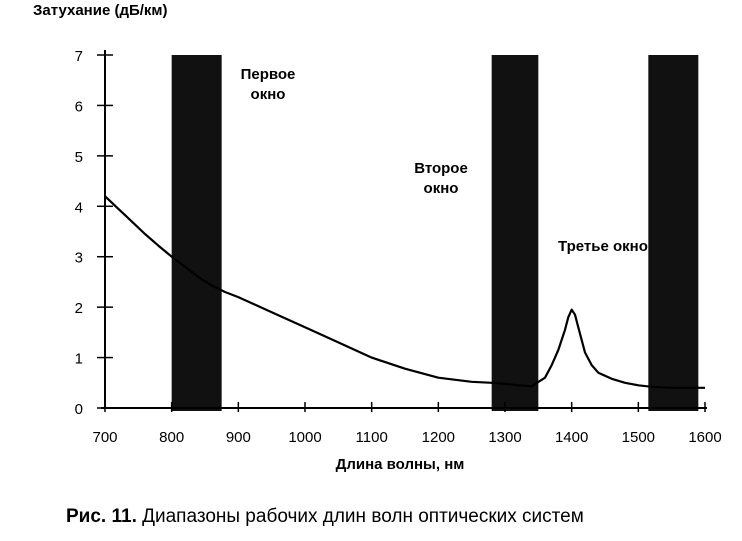 The height and width of the screenshot is (541, 742). What do you see at coordinates (268, 94) in the screenshot?
I see `window-label-1-line2: окно` at bounding box center [268, 94].